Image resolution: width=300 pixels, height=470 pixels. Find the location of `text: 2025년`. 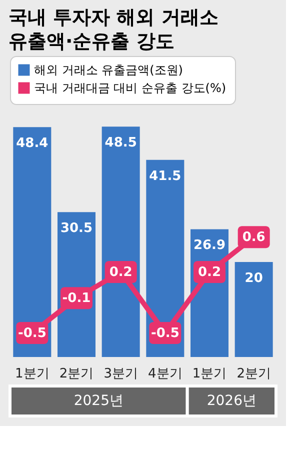

text: 2025년 is located at coordinates (99, 401).